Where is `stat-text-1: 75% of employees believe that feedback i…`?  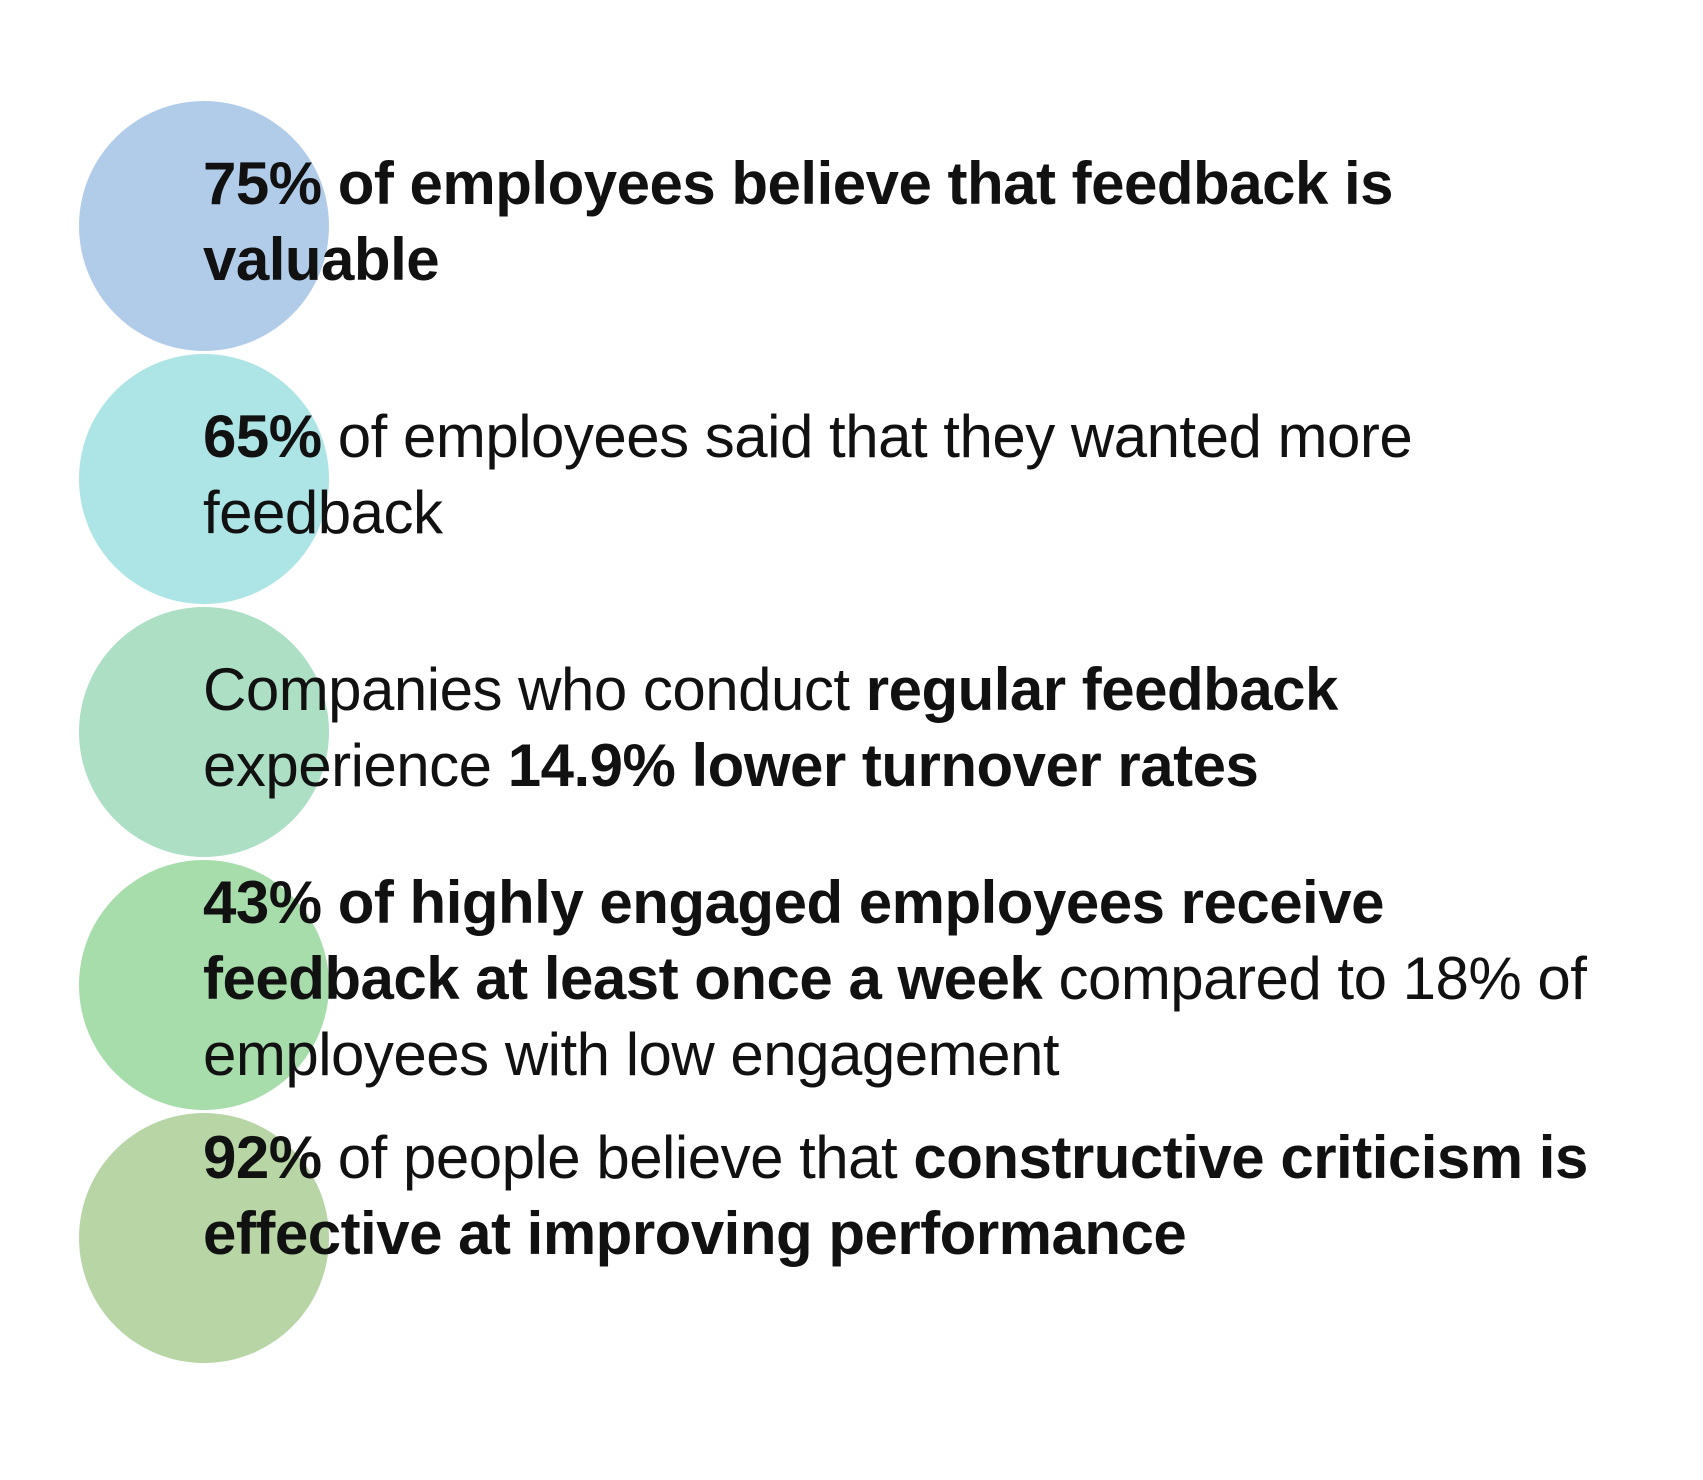
stat-text-1: 75% of employees believe that feedback i… is located at coordinates (913, 222).